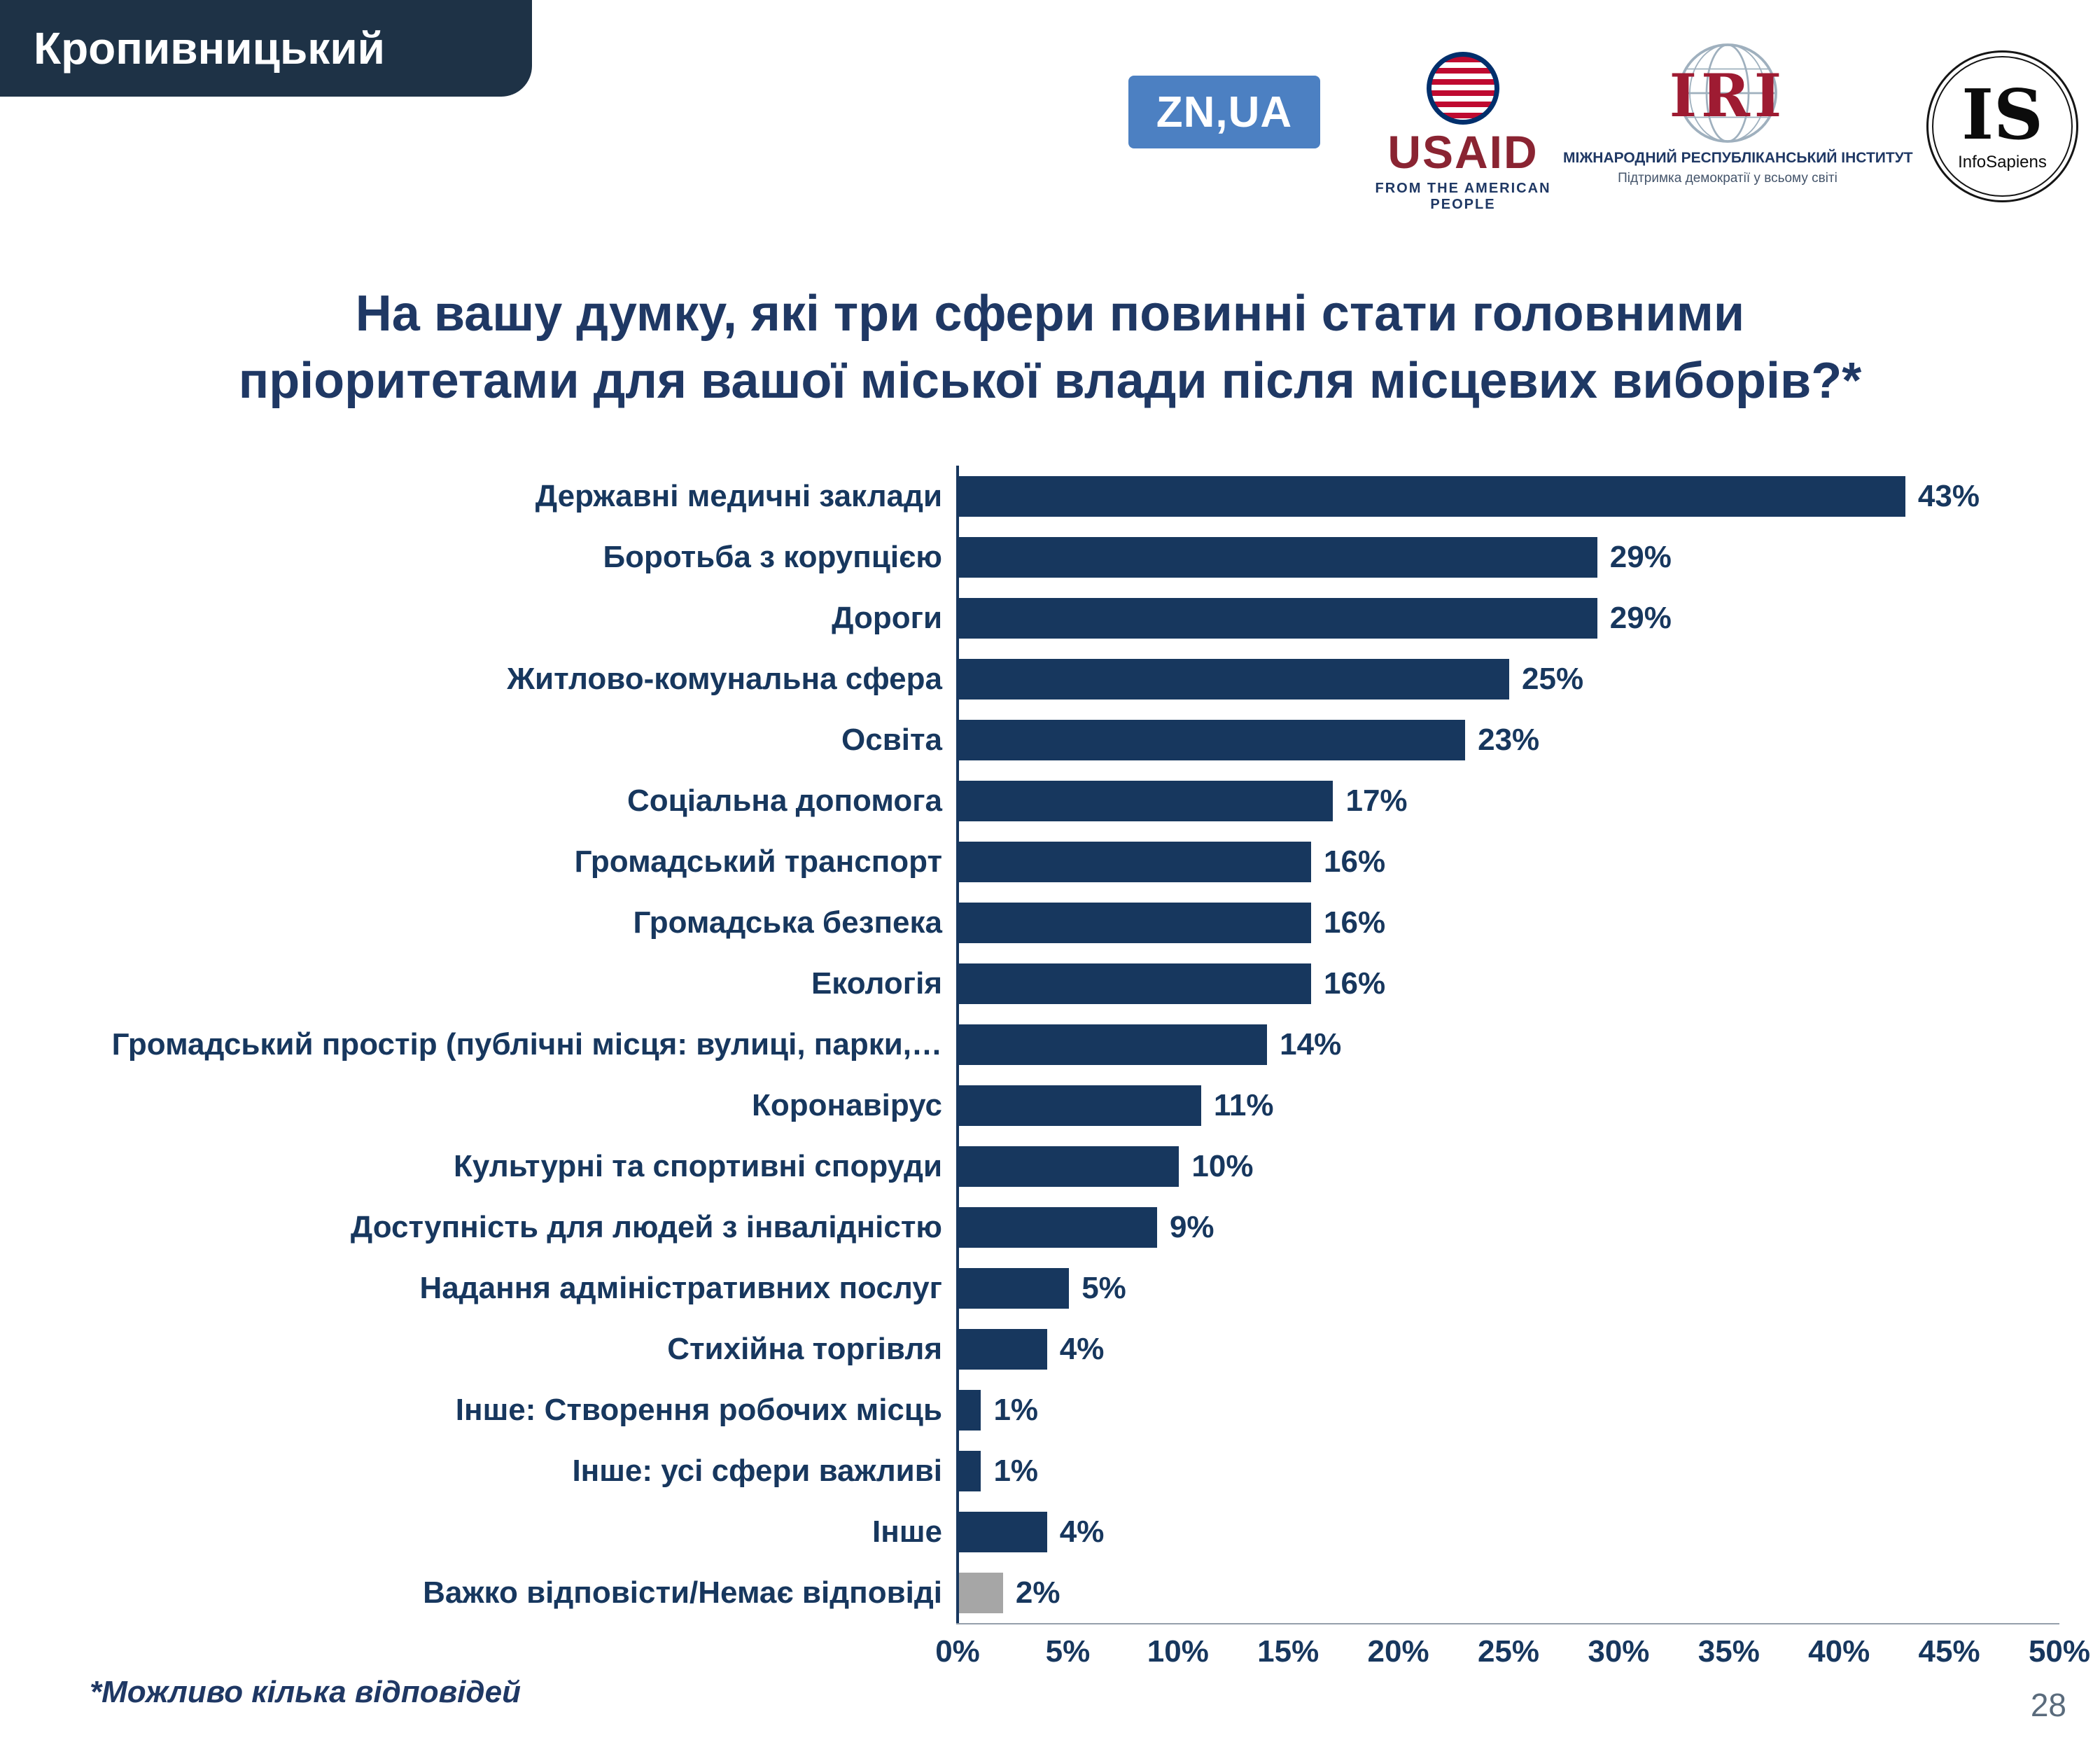 This screenshot has width=2100, height=1740. Describe the element at coordinates (209, 48) in the screenshot. I see `region-tab-label: Кропивницький` at that location.